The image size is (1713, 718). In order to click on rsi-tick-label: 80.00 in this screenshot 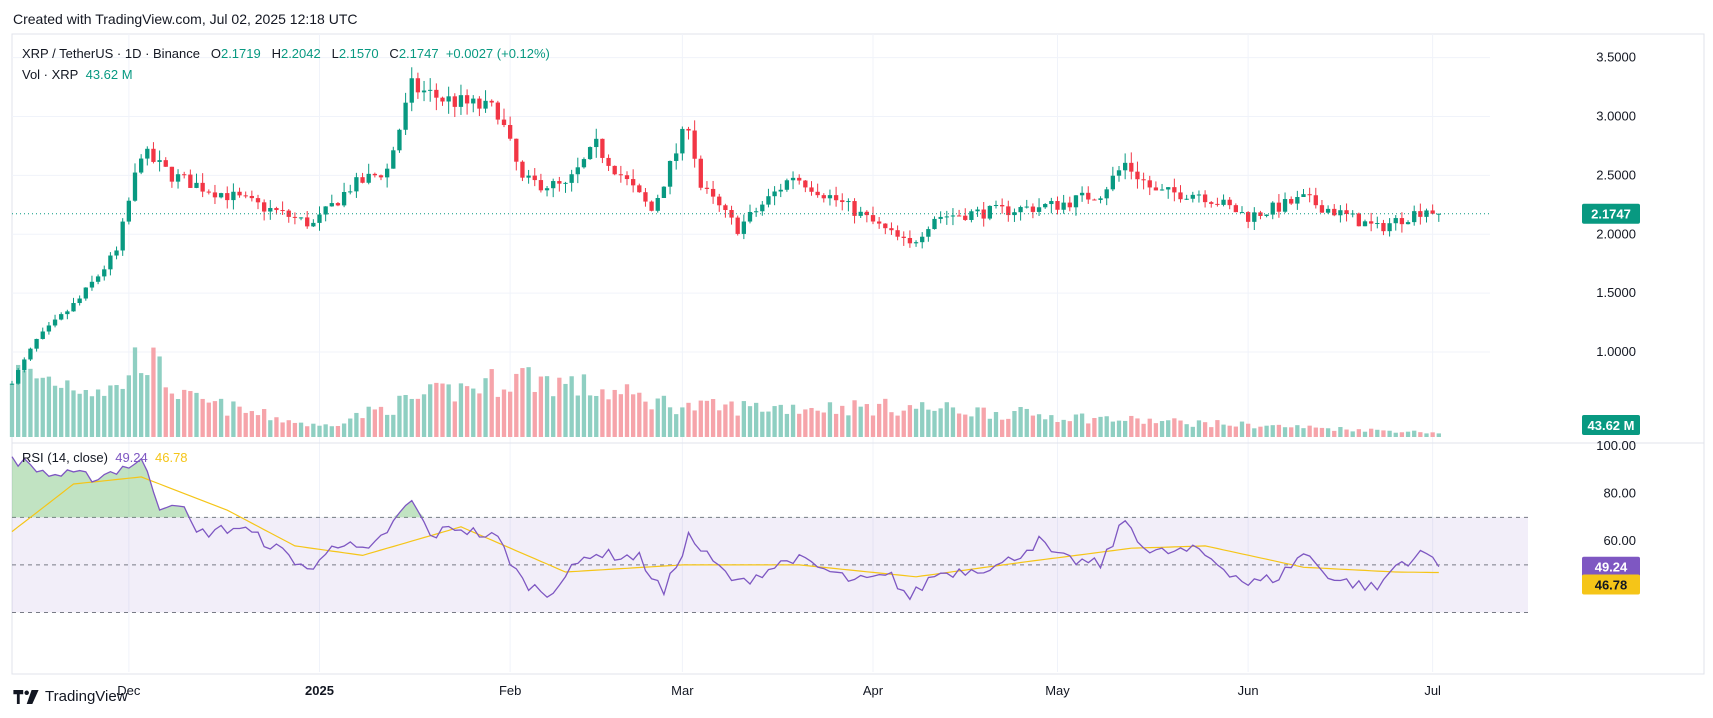, I will do `click(1619, 493)`.